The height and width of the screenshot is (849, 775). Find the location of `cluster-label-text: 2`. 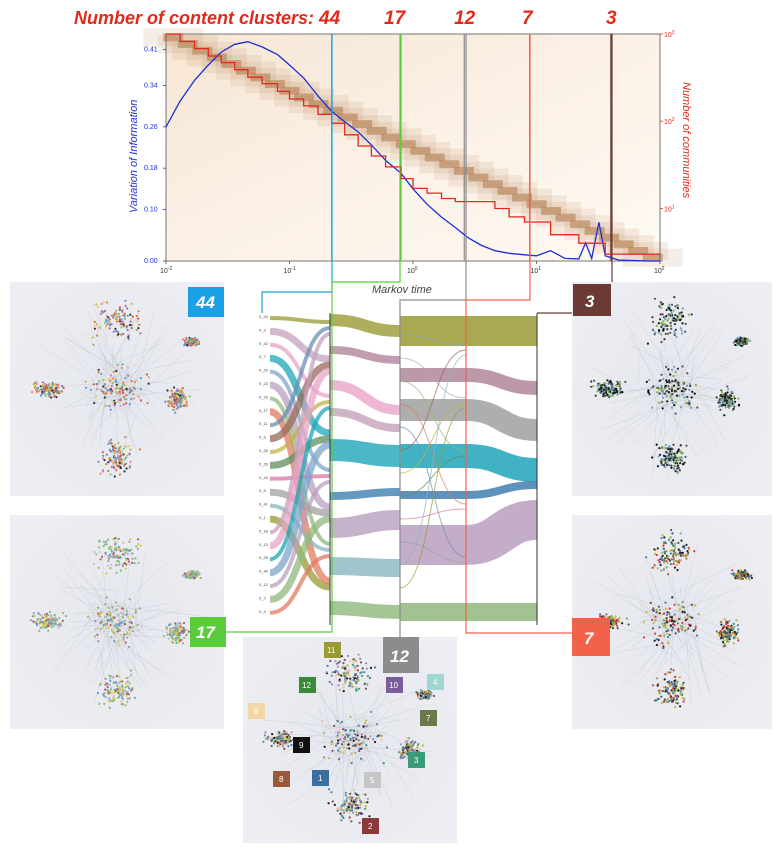

cluster-label-text: 2 is located at coordinates (370, 826).